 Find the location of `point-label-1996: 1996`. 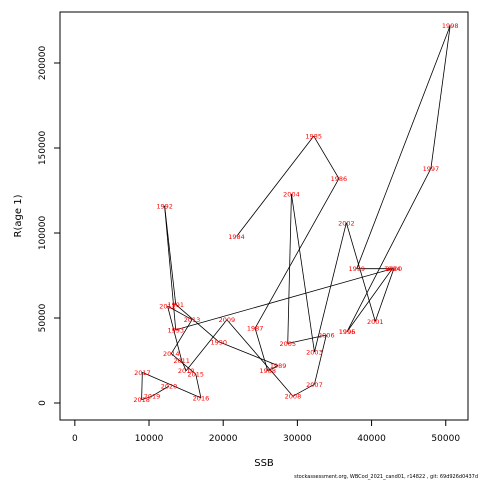

point-label-1996: 1996 is located at coordinates (347, 332).